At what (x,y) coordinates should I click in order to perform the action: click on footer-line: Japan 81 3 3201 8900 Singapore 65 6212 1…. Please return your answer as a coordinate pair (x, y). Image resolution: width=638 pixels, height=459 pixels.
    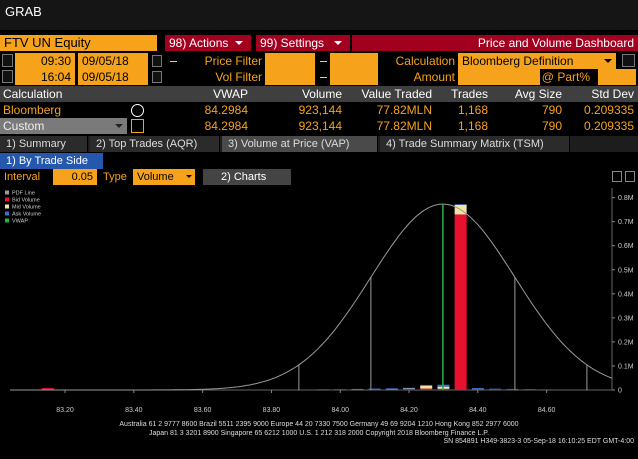
    Looking at the image, I should click on (319, 433).